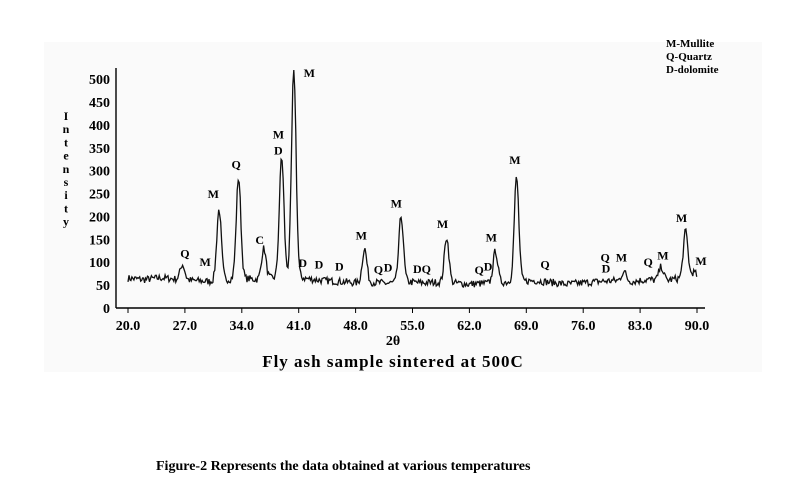 The image size is (808, 482). I want to click on y-tick-label: 350, so click(99, 149).